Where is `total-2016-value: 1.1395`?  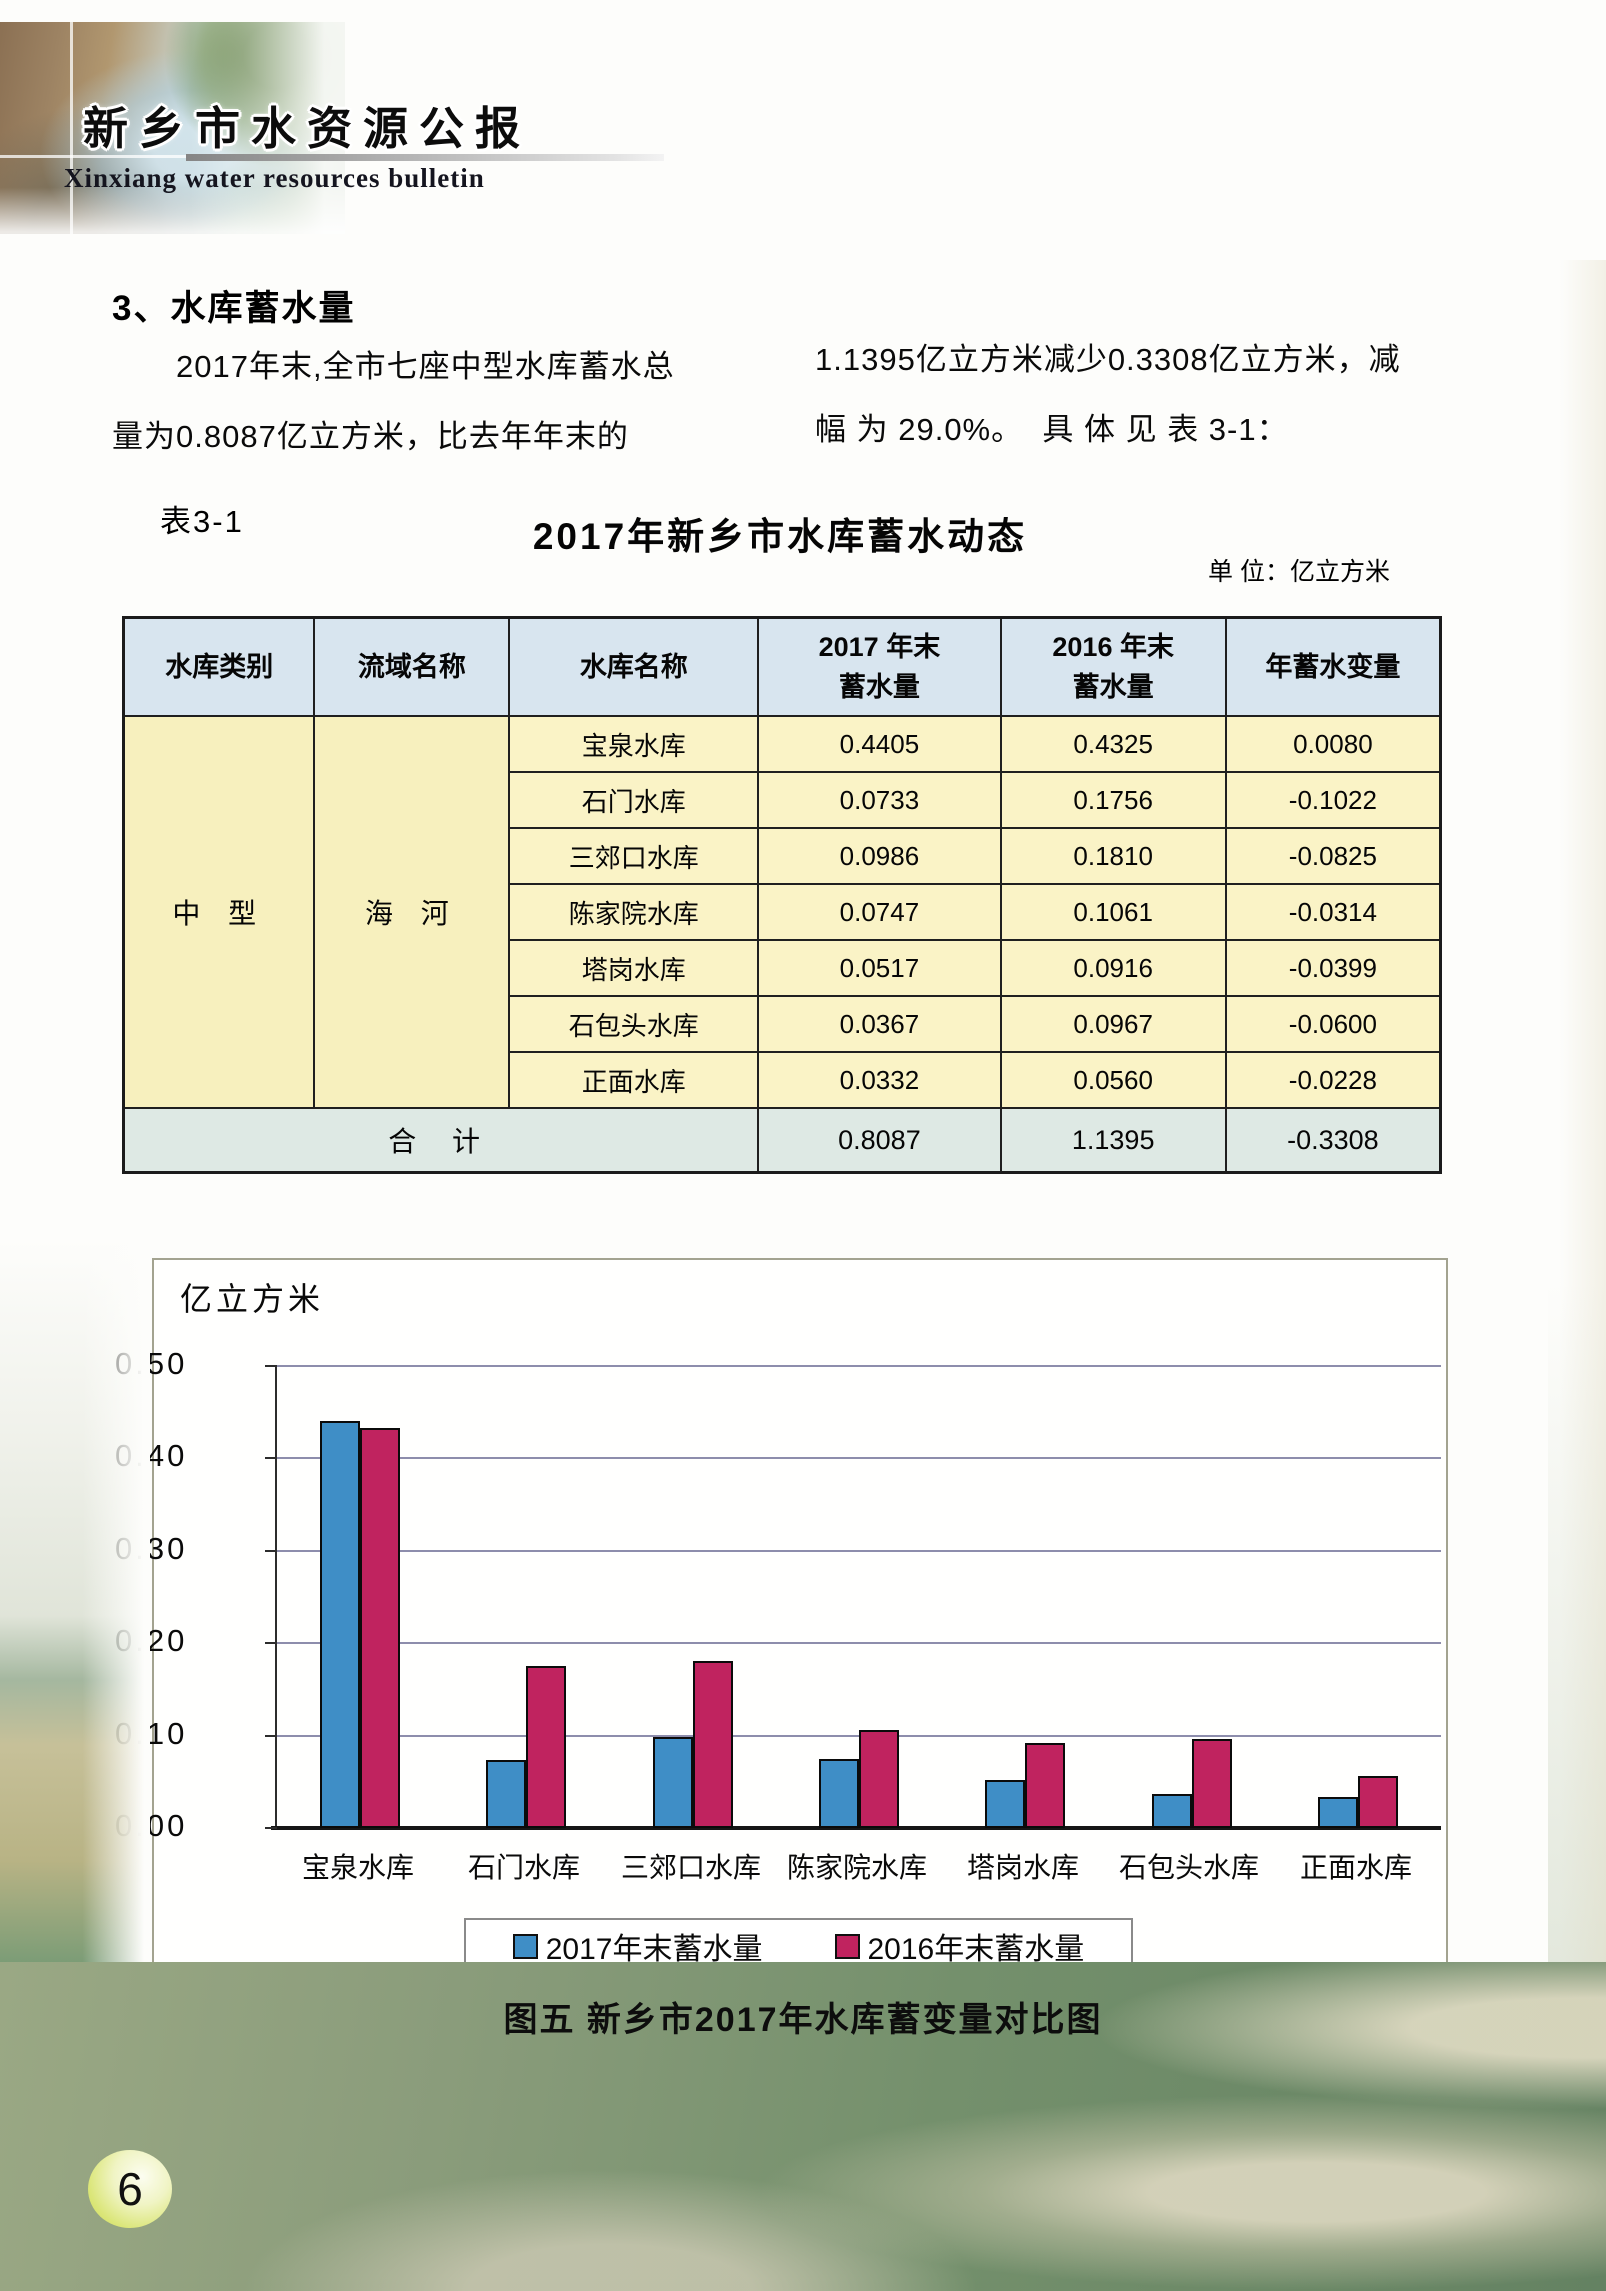 total-2016-value: 1.1395 is located at coordinates (1113, 1140).